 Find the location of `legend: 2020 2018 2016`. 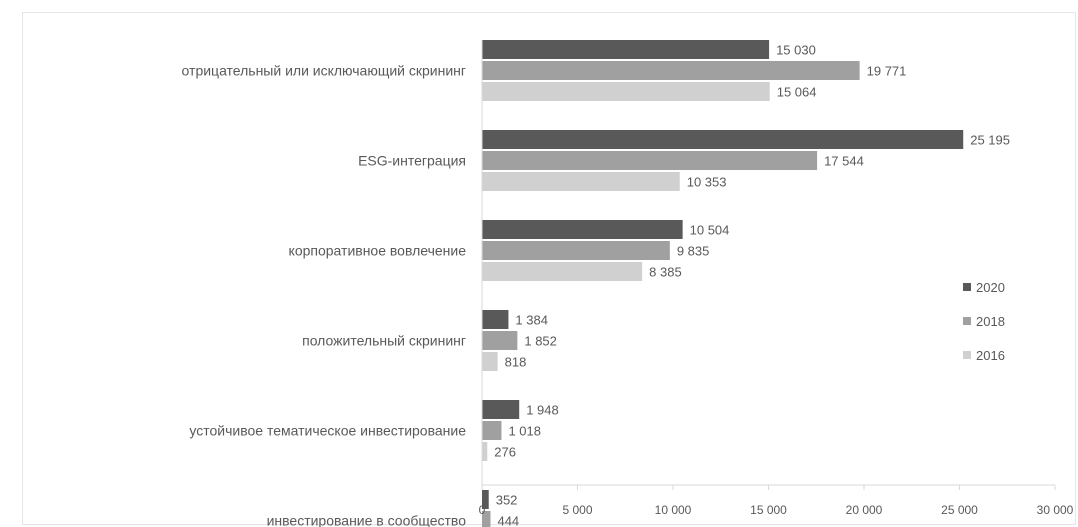

legend: 2020 2018 2016 is located at coordinates (984, 321).